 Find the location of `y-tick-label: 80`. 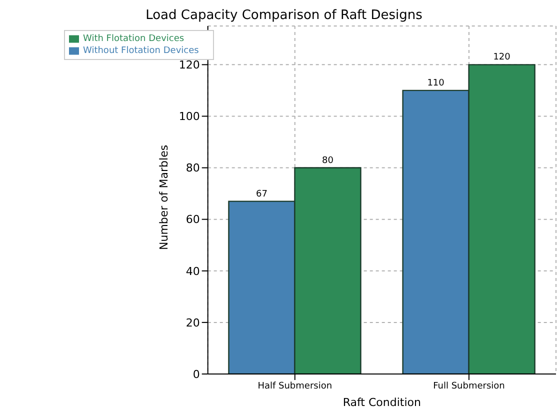

y-tick-label: 80 is located at coordinates (193, 168).